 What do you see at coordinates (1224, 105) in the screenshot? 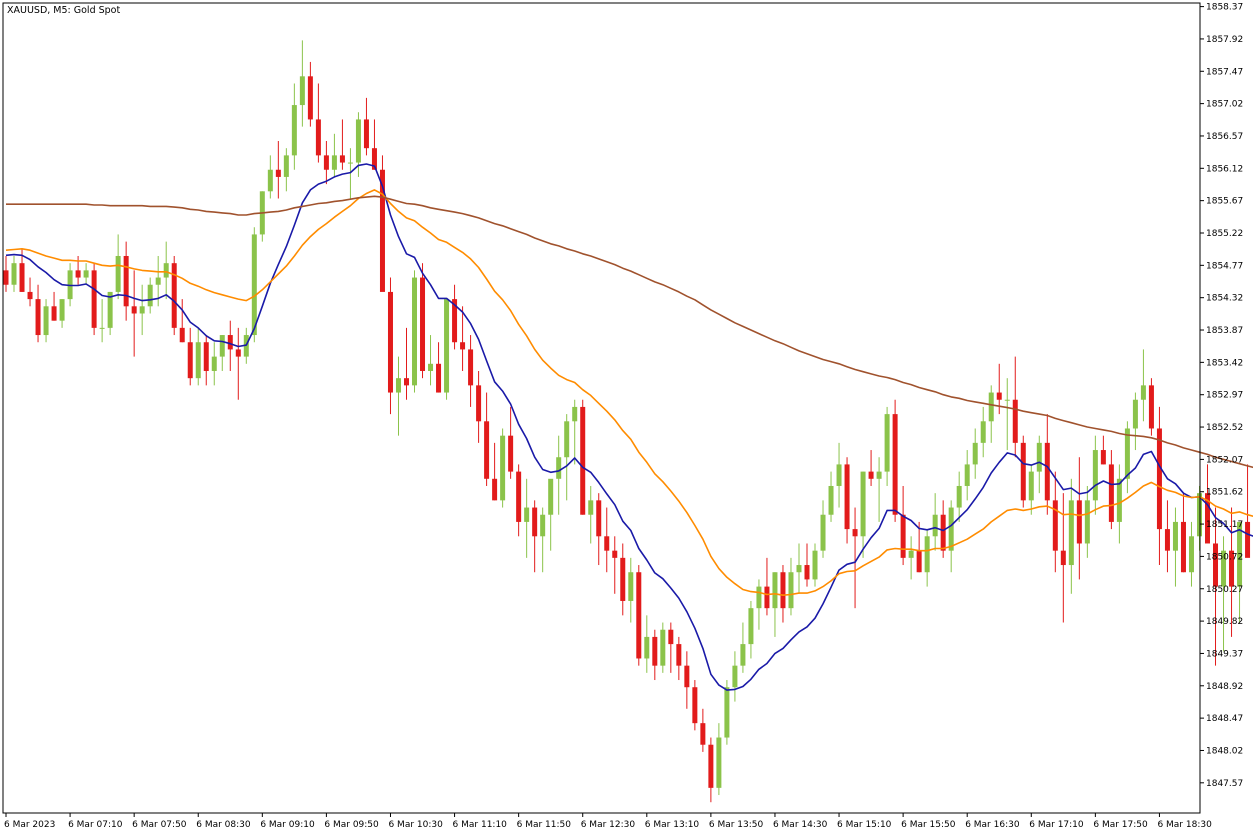
I see `price-tick-label: 1857.02` at bounding box center [1224, 105].